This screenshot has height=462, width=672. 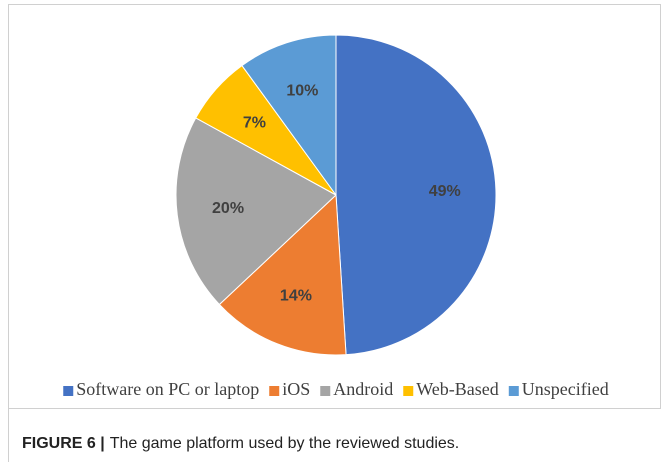 What do you see at coordinates (302, 91) in the screenshot?
I see `data-label: 10%` at bounding box center [302, 91].